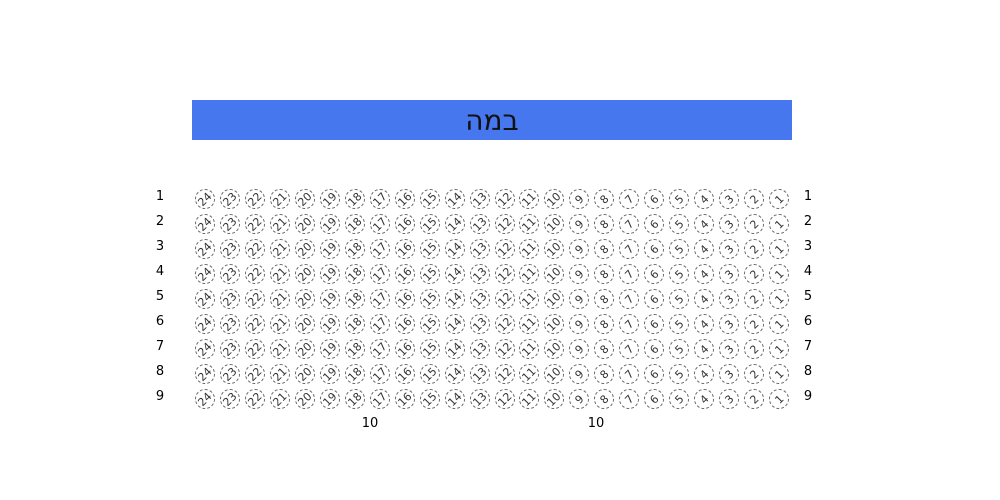 The height and width of the screenshot is (500, 1000). I want to click on seat: 23, so click(229, 374).